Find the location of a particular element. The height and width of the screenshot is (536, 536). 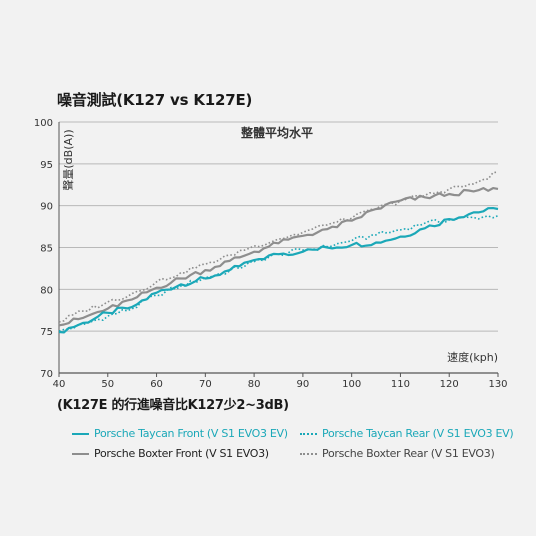

x-tick-60: 60 is located at coordinates (156, 384).